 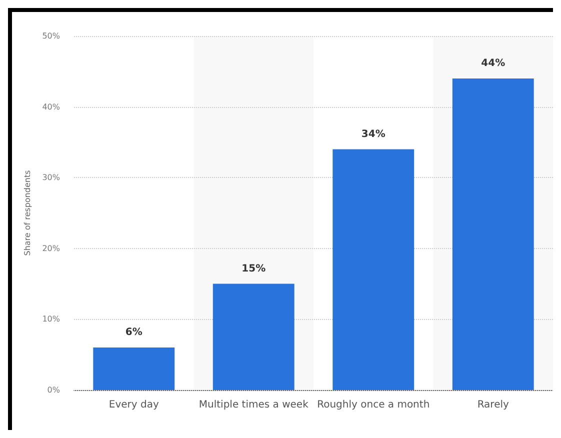 What do you see at coordinates (133, 332) in the screenshot?
I see `data-label: 6%` at bounding box center [133, 332].